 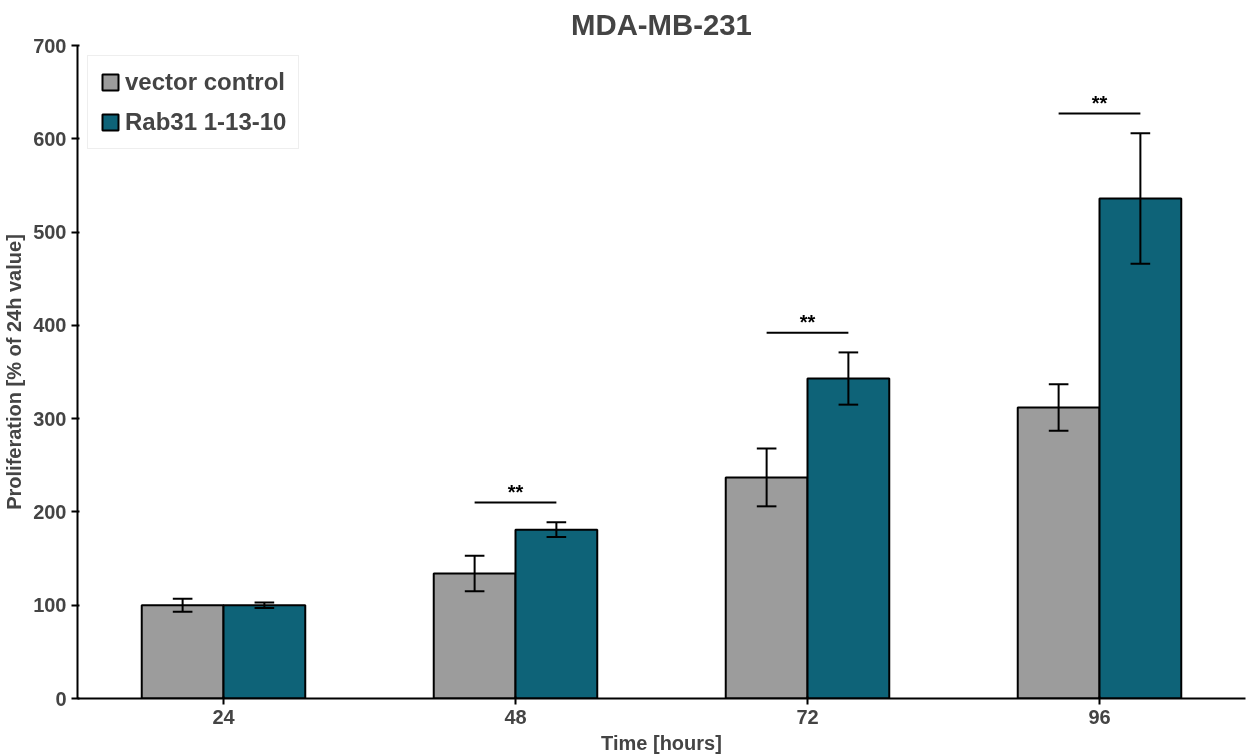 I want to click on x-tick-label: 96, so click(x=1099, y=716).